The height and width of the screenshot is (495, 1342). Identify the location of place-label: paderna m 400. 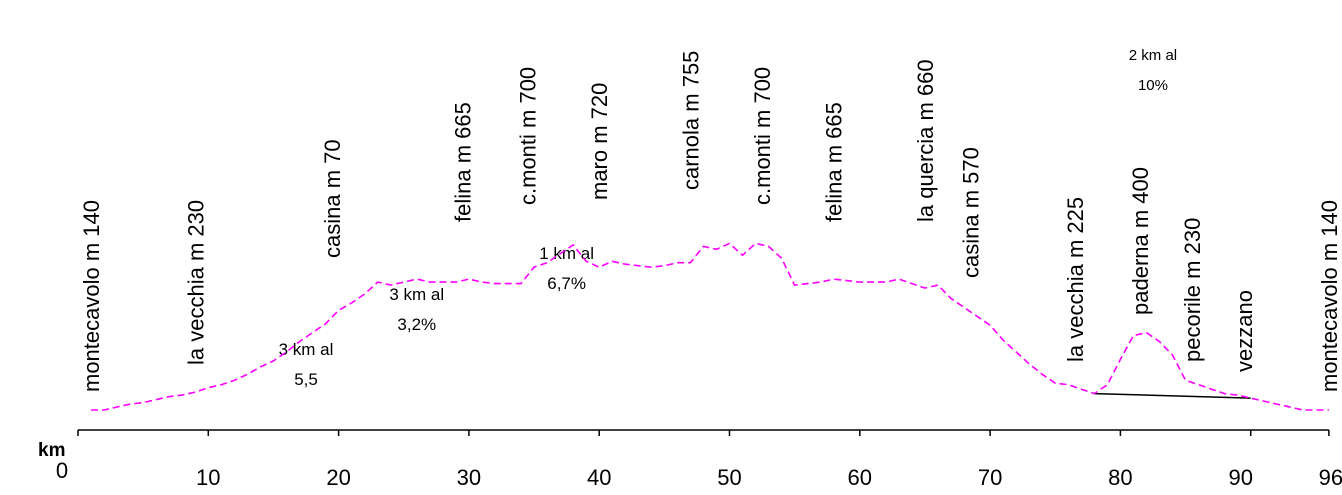
(1140, 241).